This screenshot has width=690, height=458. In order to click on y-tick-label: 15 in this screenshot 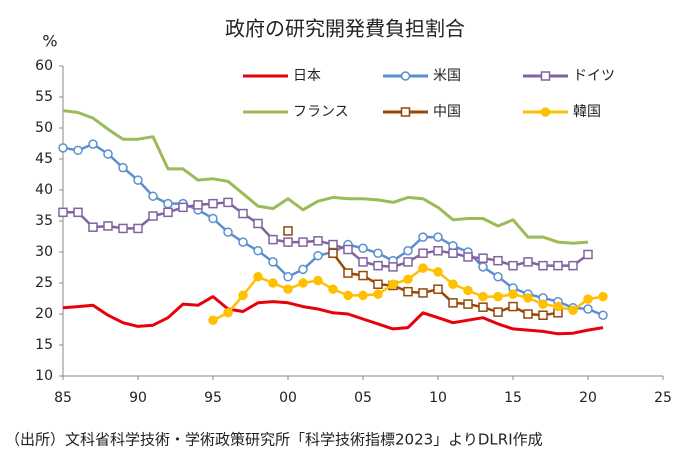, I will do `click(44, 345)`.